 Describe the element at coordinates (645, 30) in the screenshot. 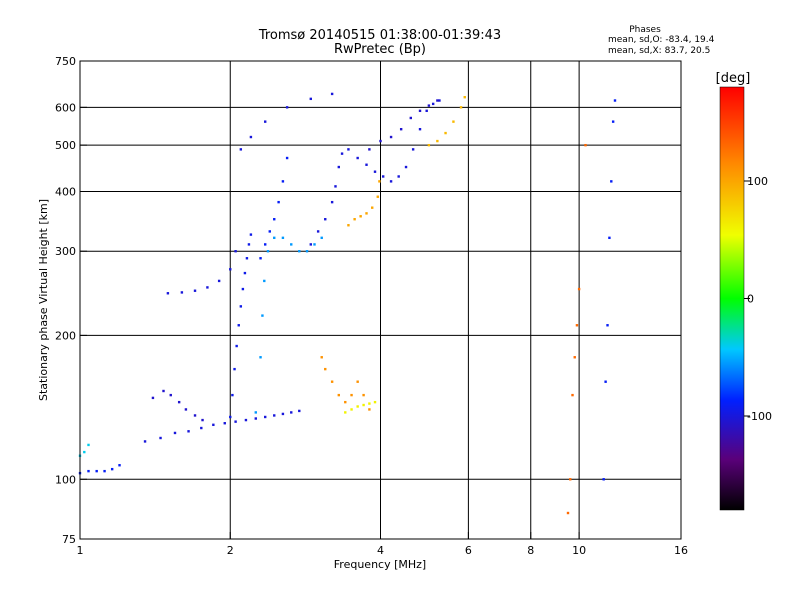

I see `stats-heading: Phases` at that location.